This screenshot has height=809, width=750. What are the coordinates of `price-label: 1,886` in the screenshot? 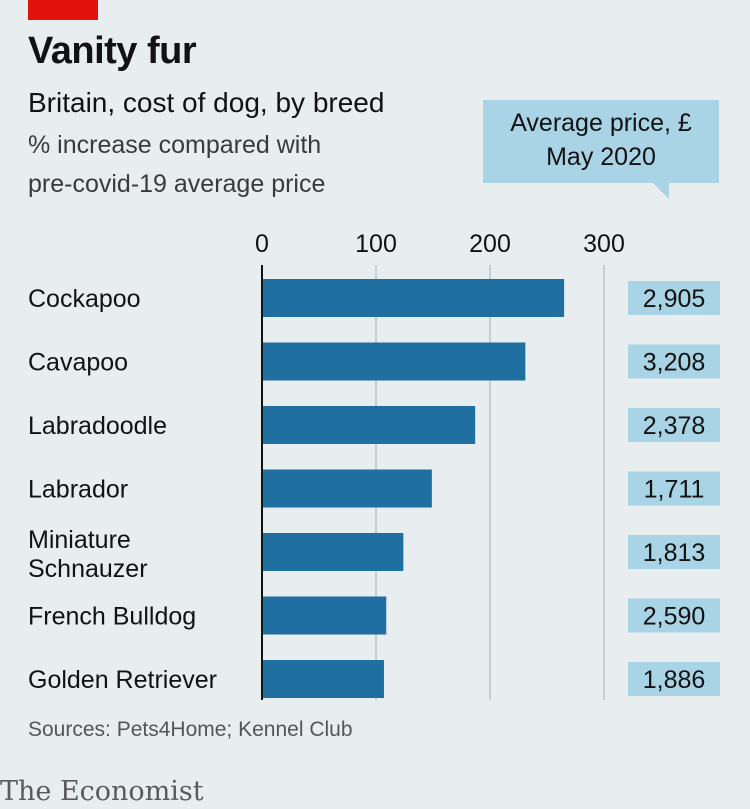 It's located at (674, 680).